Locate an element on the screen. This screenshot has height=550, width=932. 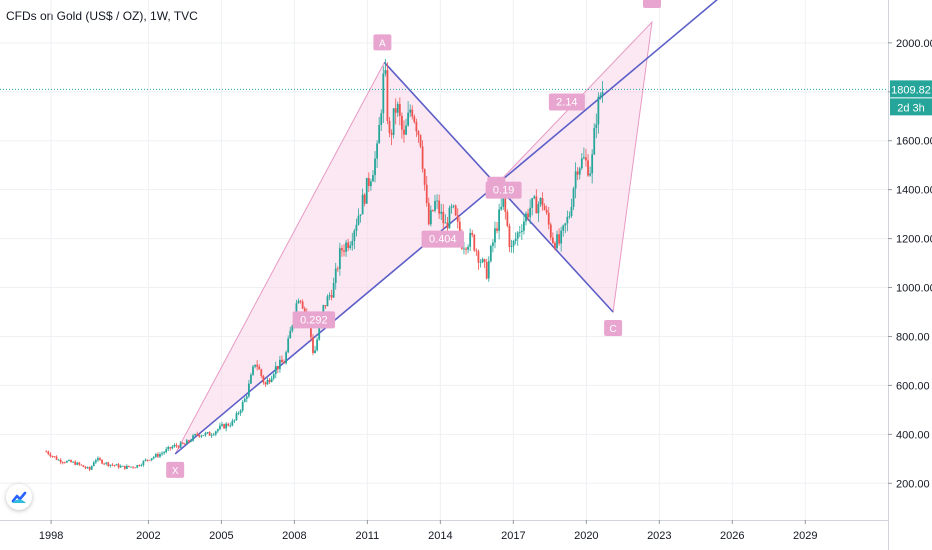
countdown-value: 2d 3h is located at coordinates (911, 108).